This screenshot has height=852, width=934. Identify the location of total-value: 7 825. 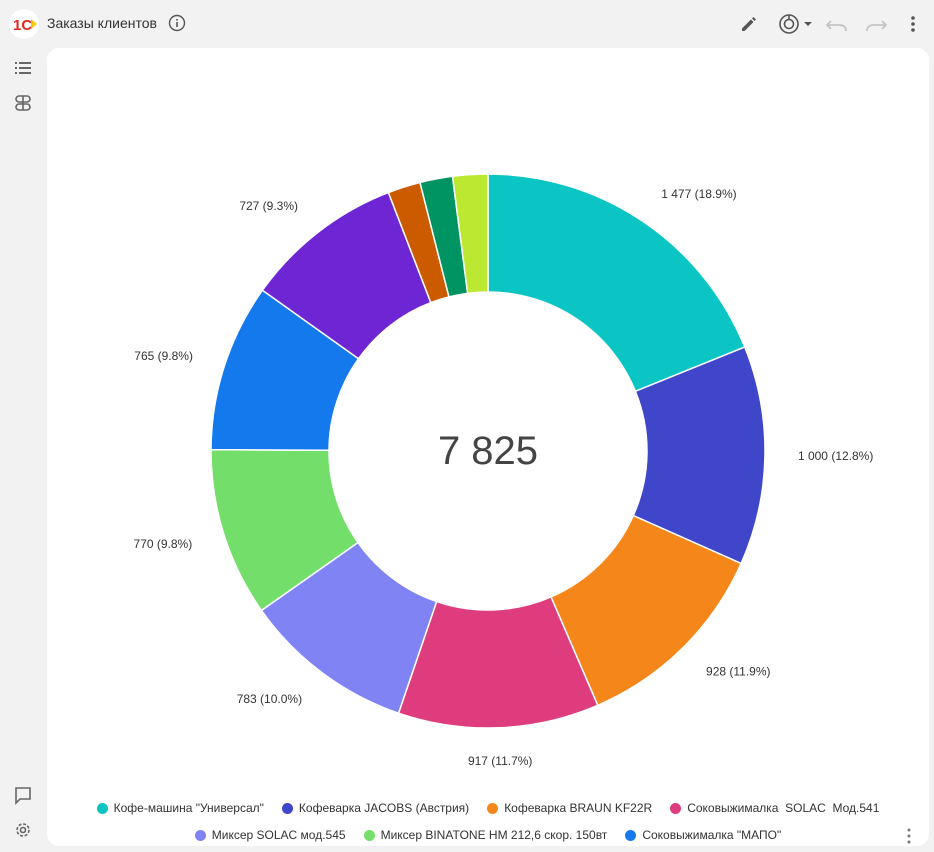
(488, 451).